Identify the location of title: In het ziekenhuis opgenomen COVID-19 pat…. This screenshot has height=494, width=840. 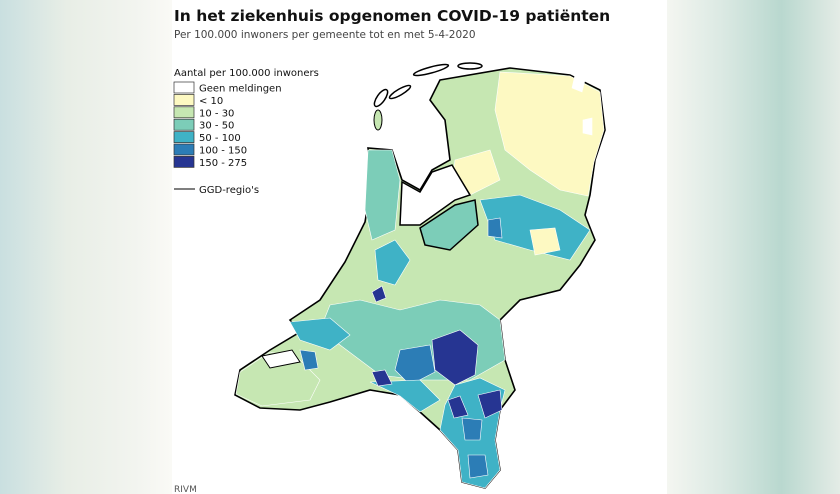
(392, 16).